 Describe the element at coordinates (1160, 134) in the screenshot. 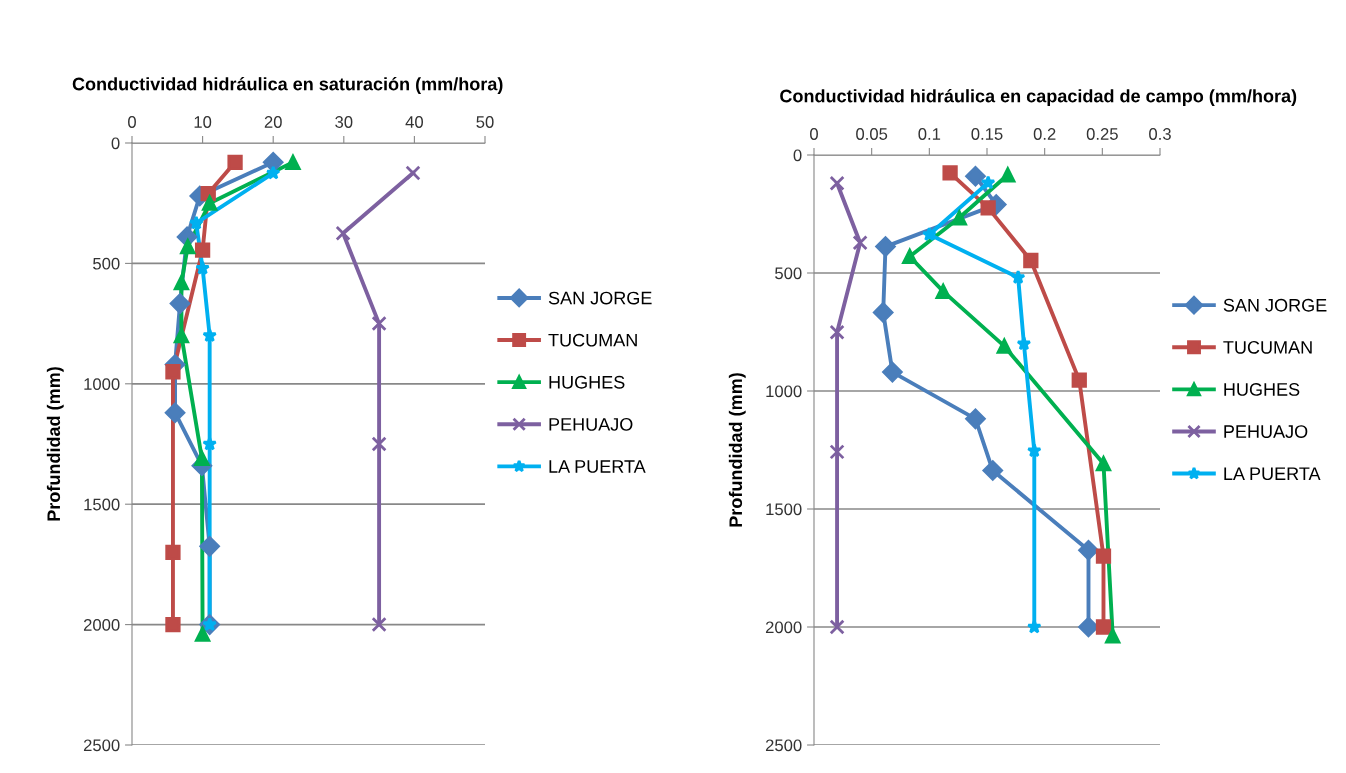

I see `x-tick-label: 0.3` at that location.